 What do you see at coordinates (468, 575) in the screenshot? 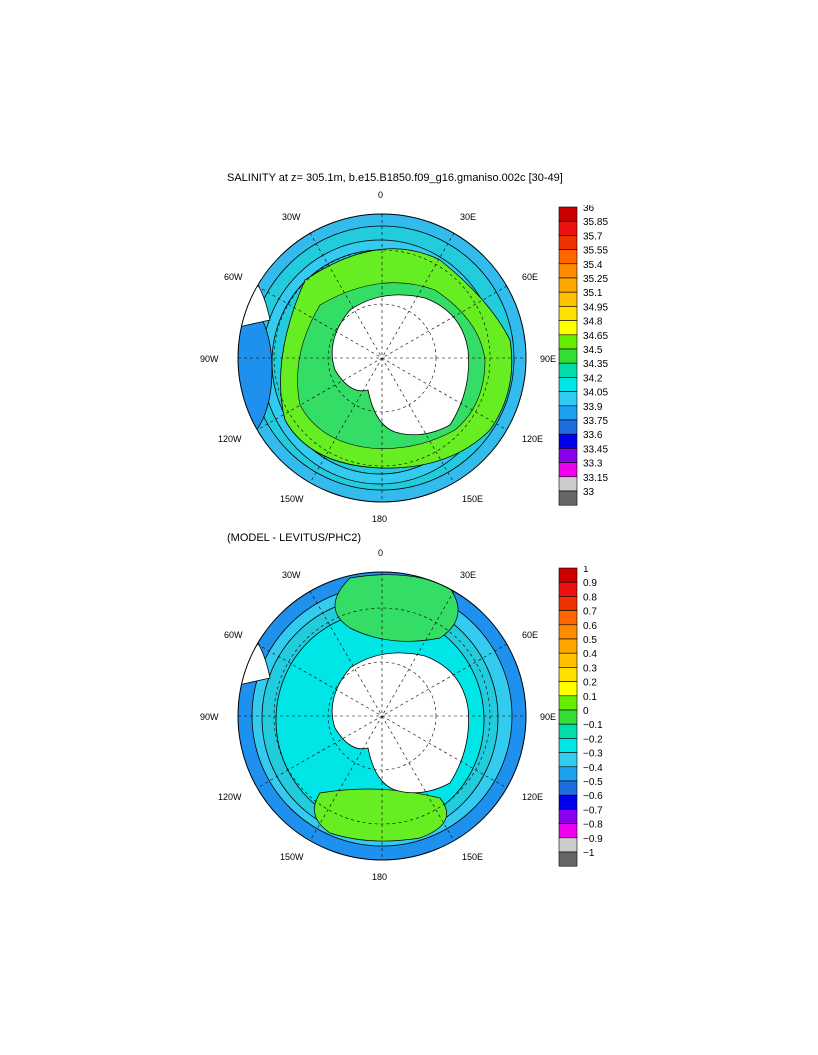
I see `lon-label-30e-b: 30E` at bounding box center [468, 575].